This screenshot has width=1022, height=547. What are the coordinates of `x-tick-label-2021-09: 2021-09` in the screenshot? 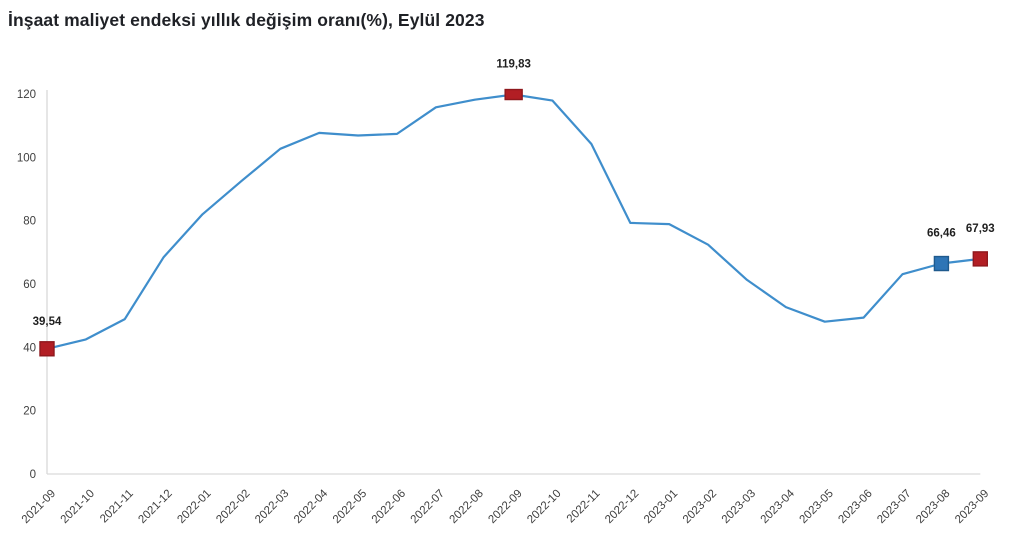 It's located at (39, 507).